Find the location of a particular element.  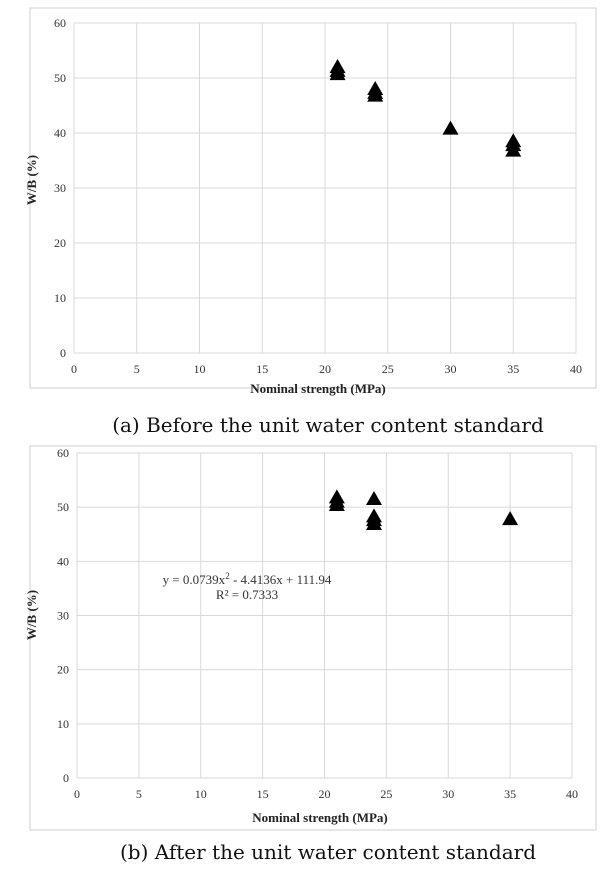

chart-a-x-tick-labels: 0 5 10 15 20 25 30 35 40 is located at coordinates (326, 369).